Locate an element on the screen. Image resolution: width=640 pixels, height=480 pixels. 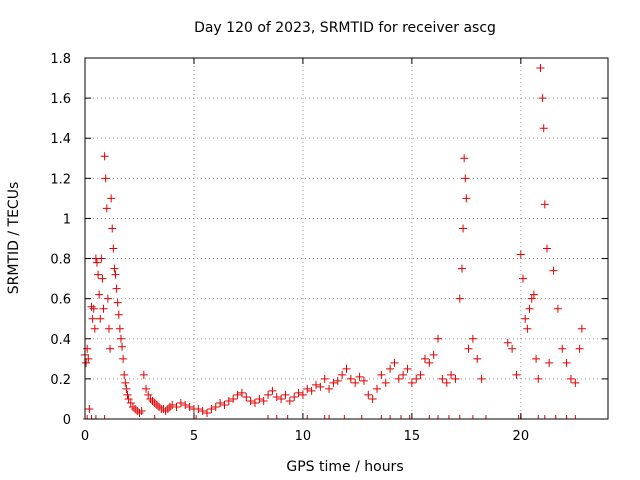
y-tick-label: 1.8 is located at coordinates (60, 59).